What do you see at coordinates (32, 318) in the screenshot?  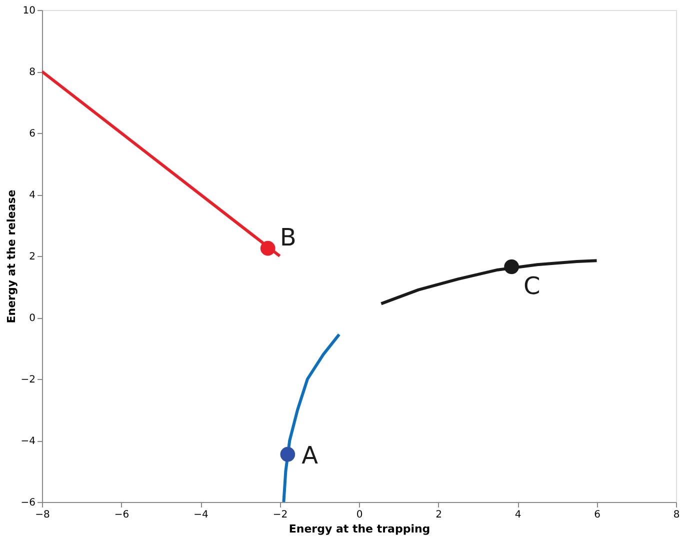 I see `y-tick-label: 0` at bounding box center [32, 318].